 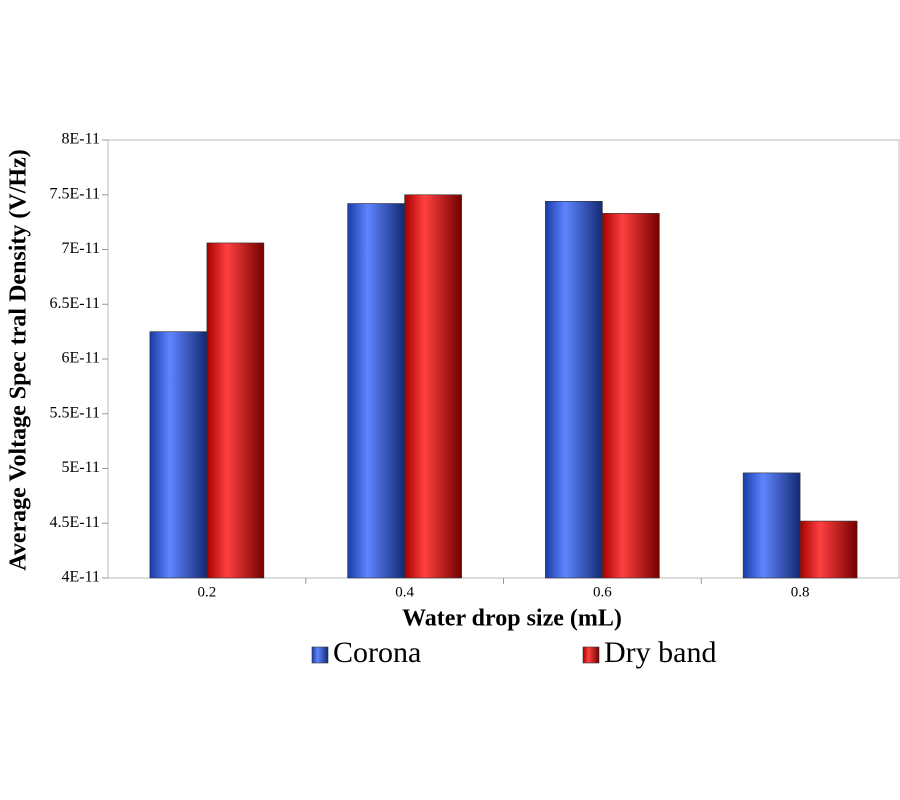 What do you see at coordinates (602, 592) in the screenshot?
I see `x-tick-label: 0.6` at bounding box center [602, 592].